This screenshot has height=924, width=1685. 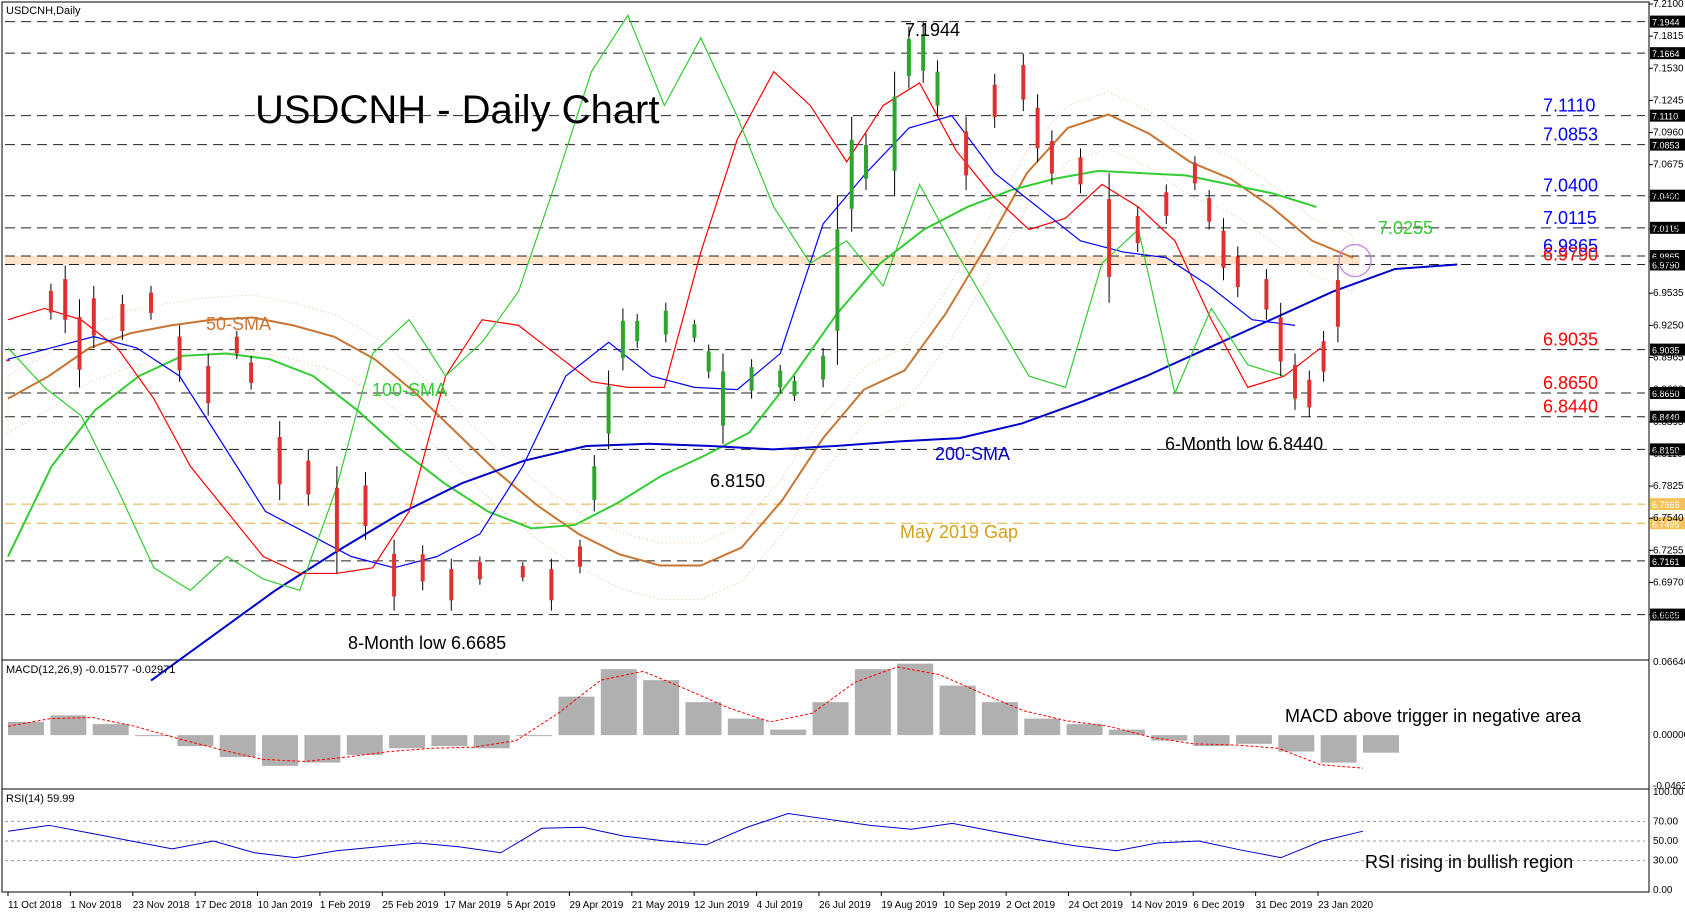 I want to click on annotation-peak: 7.1944, so click(x=932, y=30).